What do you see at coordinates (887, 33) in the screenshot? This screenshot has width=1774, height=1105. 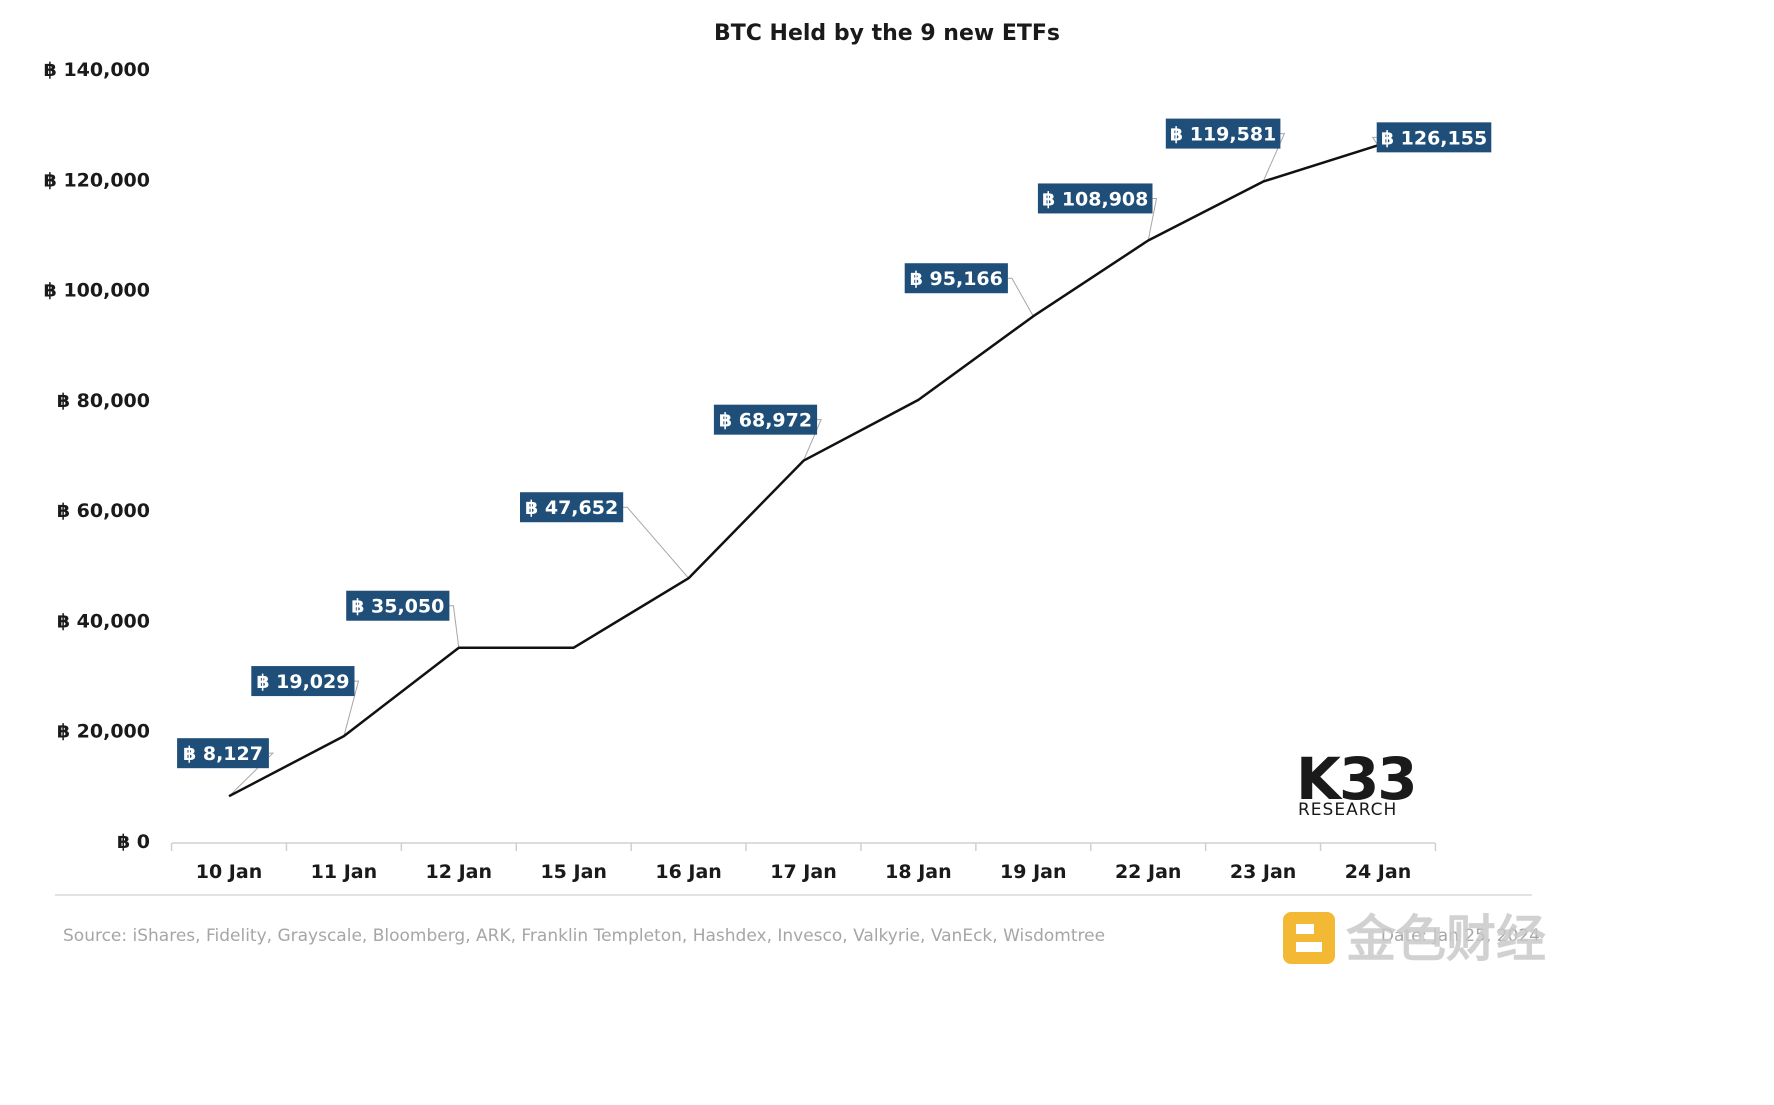 I see `chart-title: BTC Held by the 9 new ETFs` at bounding box center [887, 33].